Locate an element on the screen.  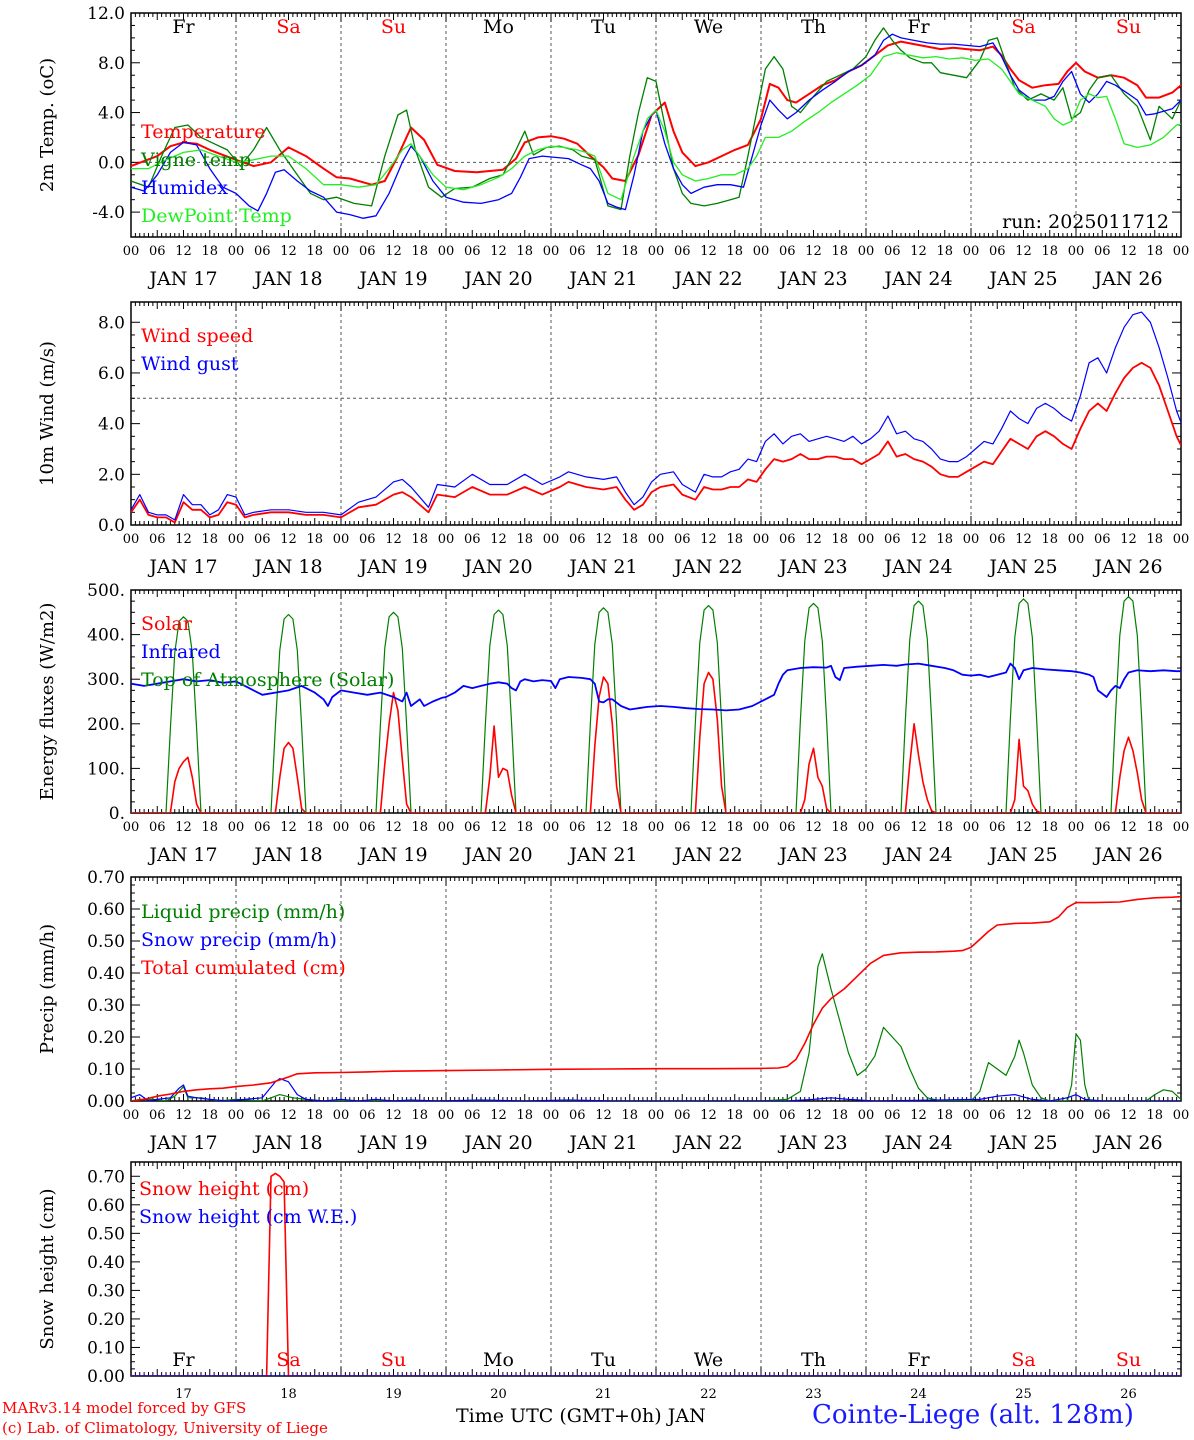
day-label: JAN 22 is located at coordinates (707, 855).